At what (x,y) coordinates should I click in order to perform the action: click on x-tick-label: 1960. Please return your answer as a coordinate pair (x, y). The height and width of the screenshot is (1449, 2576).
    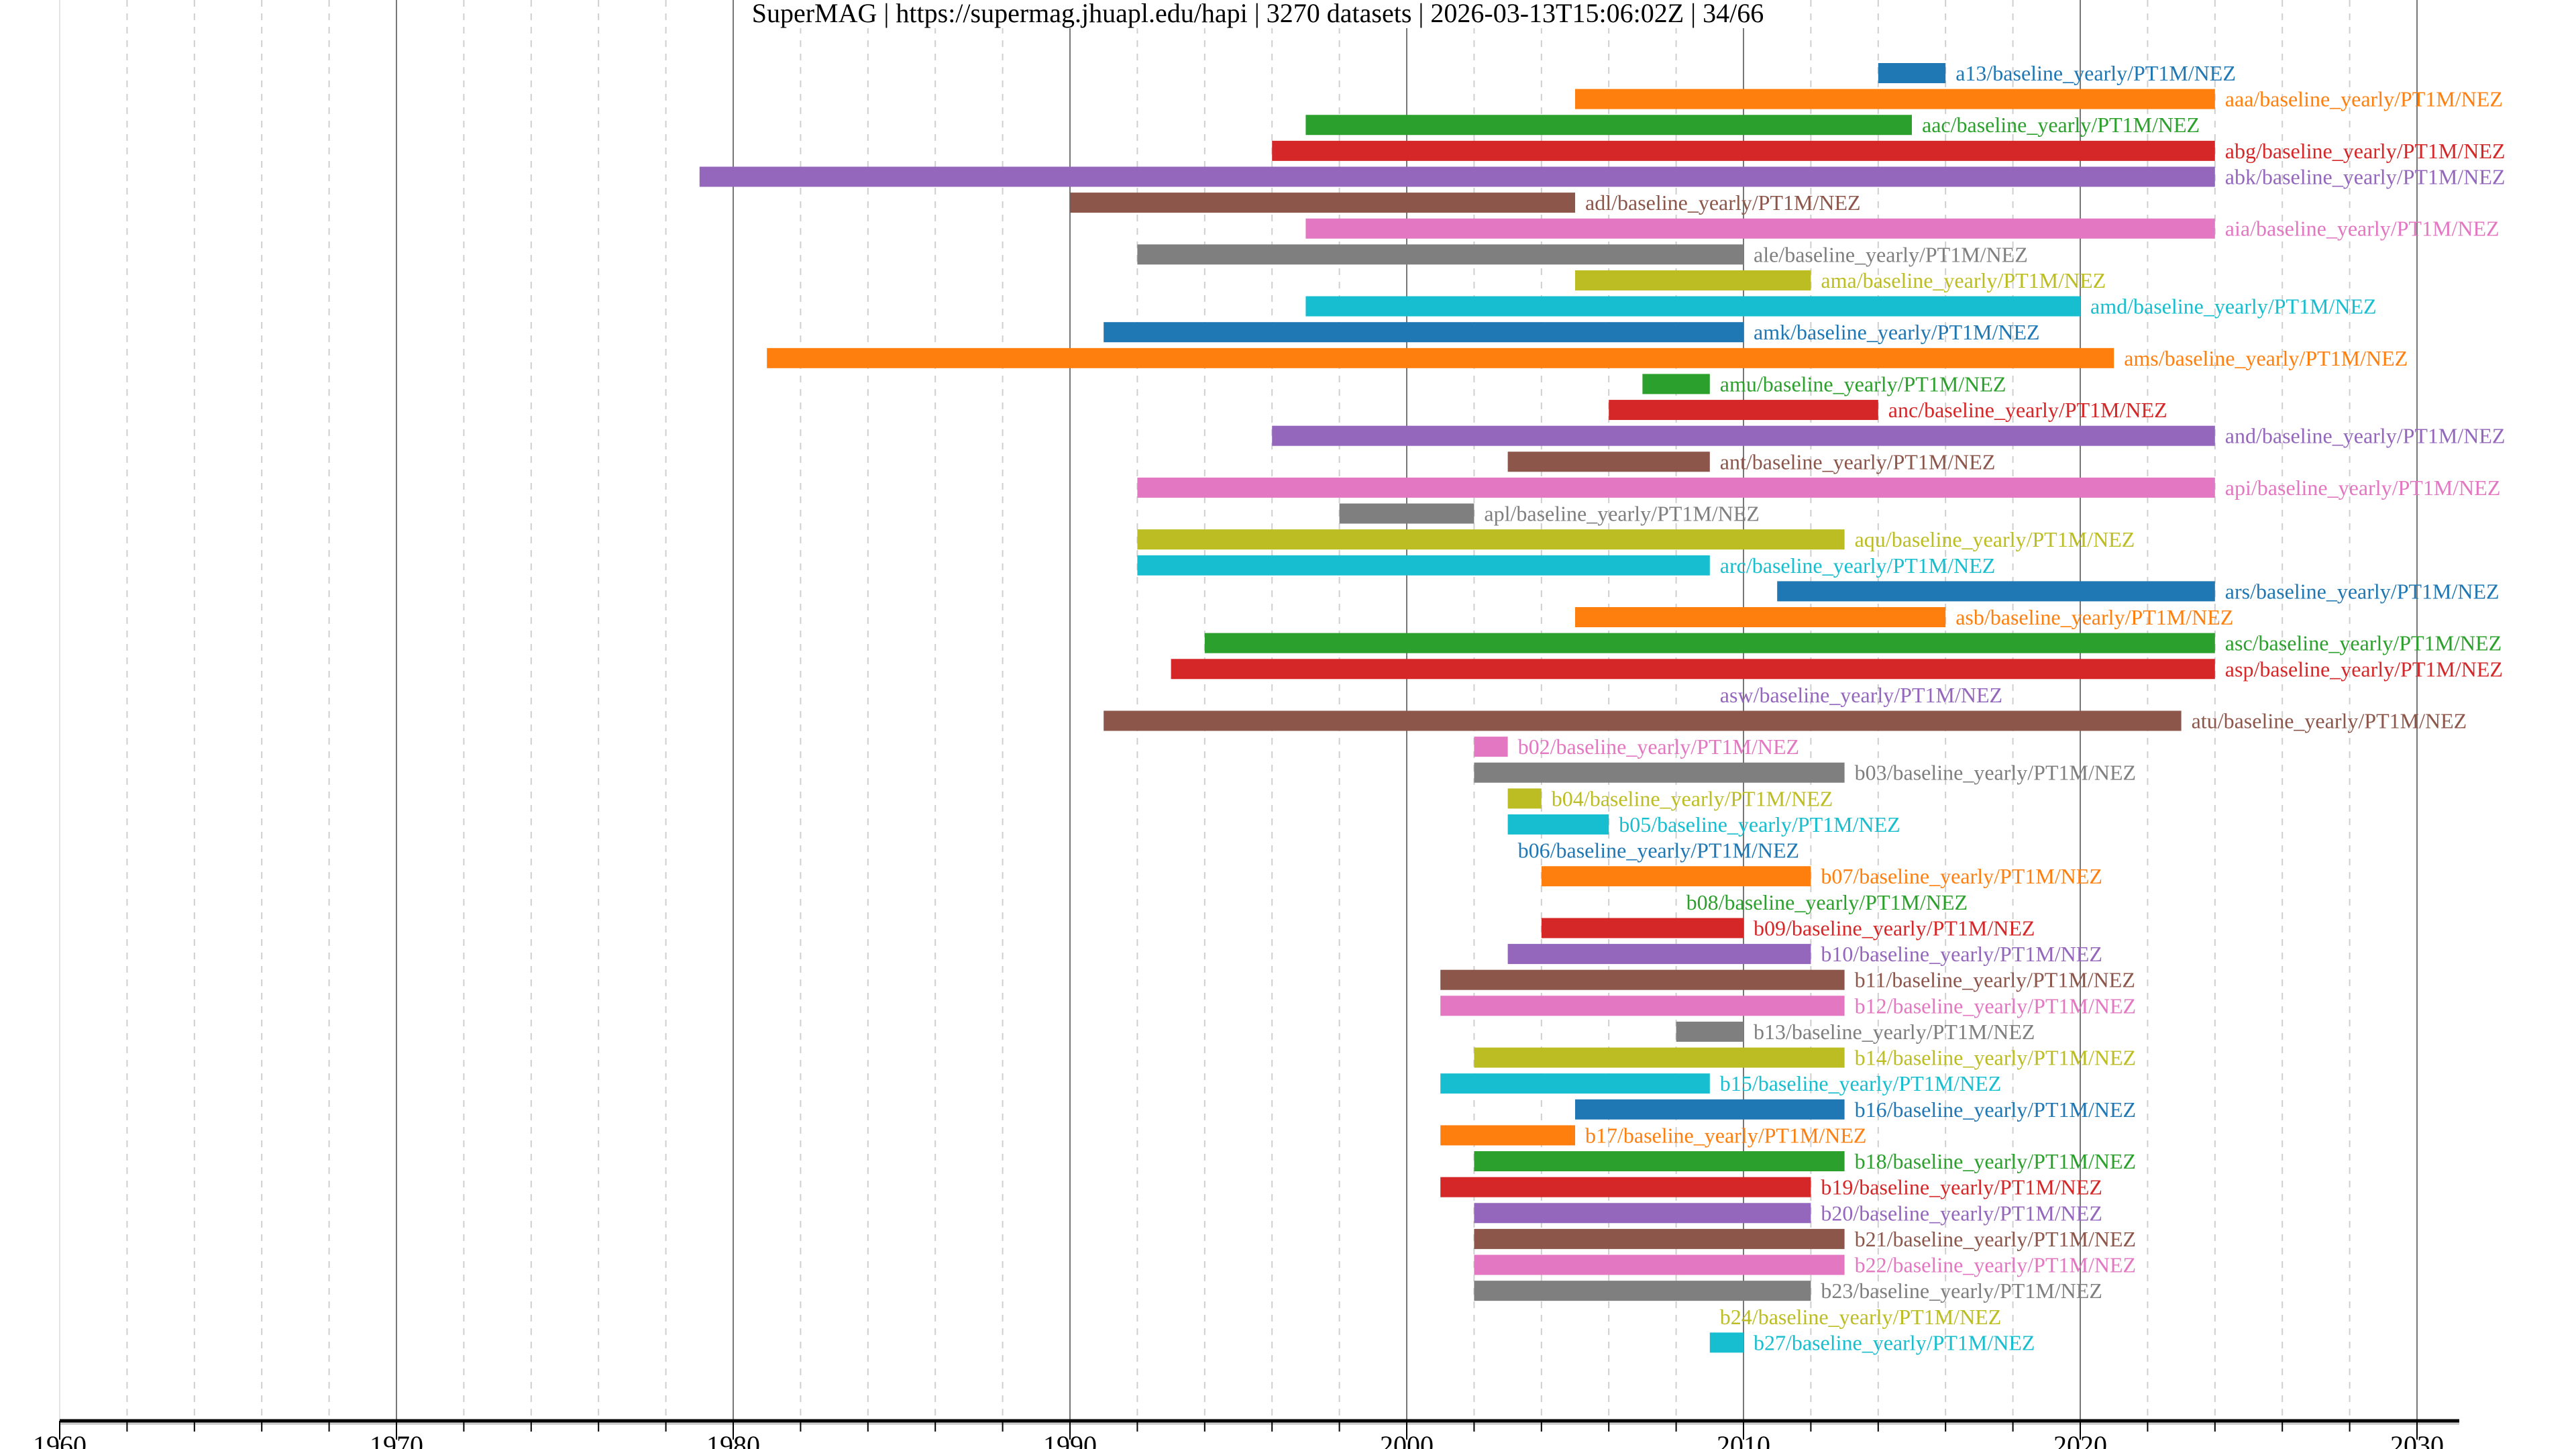
    Looking at the image, I should click on (60, 1439).